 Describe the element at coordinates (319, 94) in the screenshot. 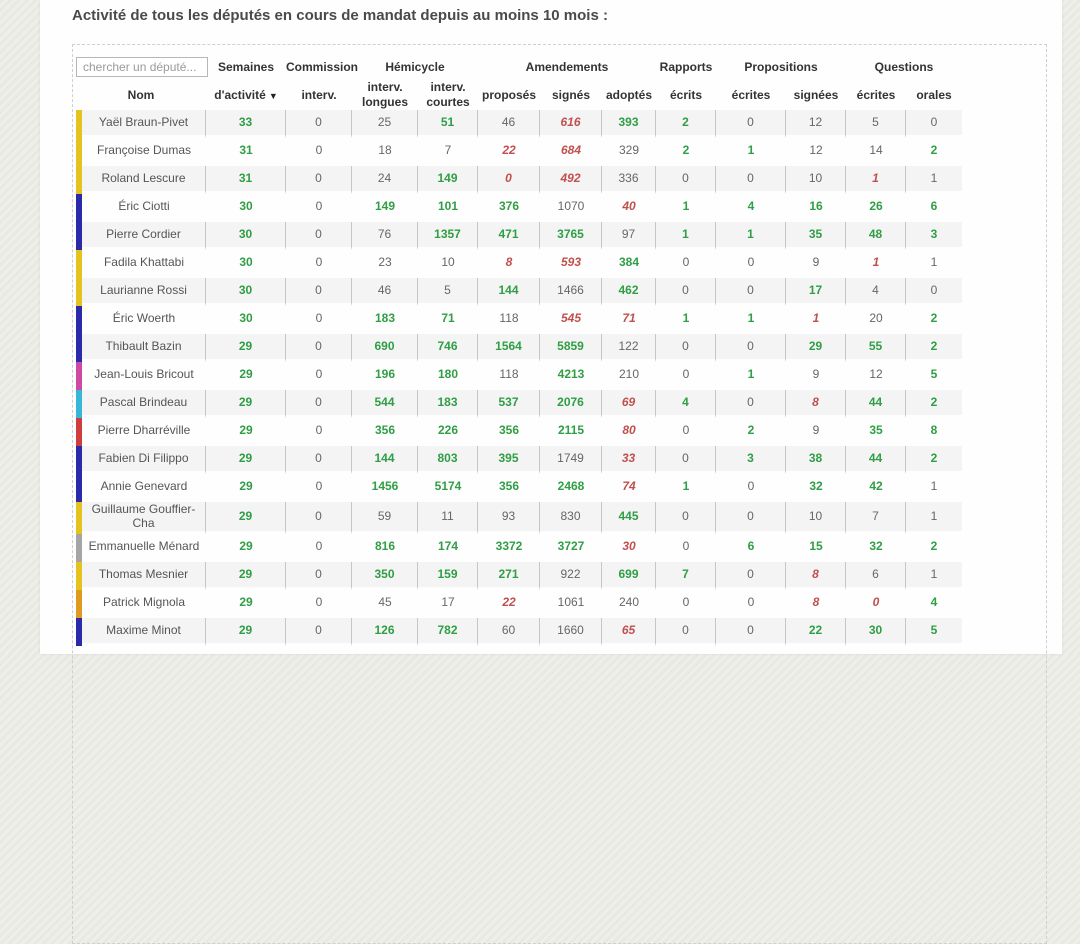

I see `col-header-commission-interv: interv.` at that location.